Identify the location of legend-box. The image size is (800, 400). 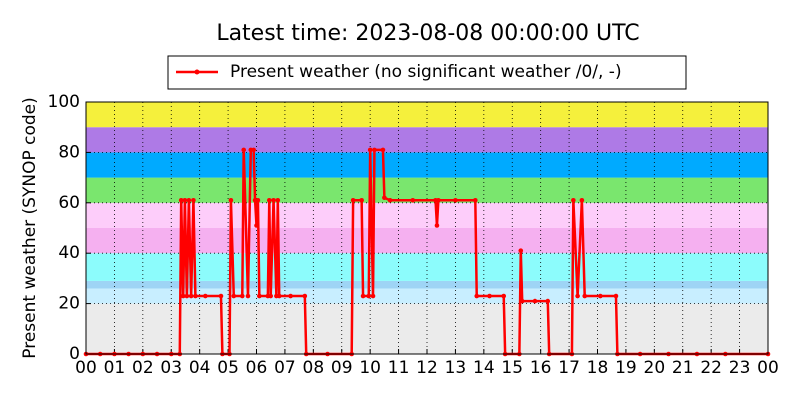
(427, 72).